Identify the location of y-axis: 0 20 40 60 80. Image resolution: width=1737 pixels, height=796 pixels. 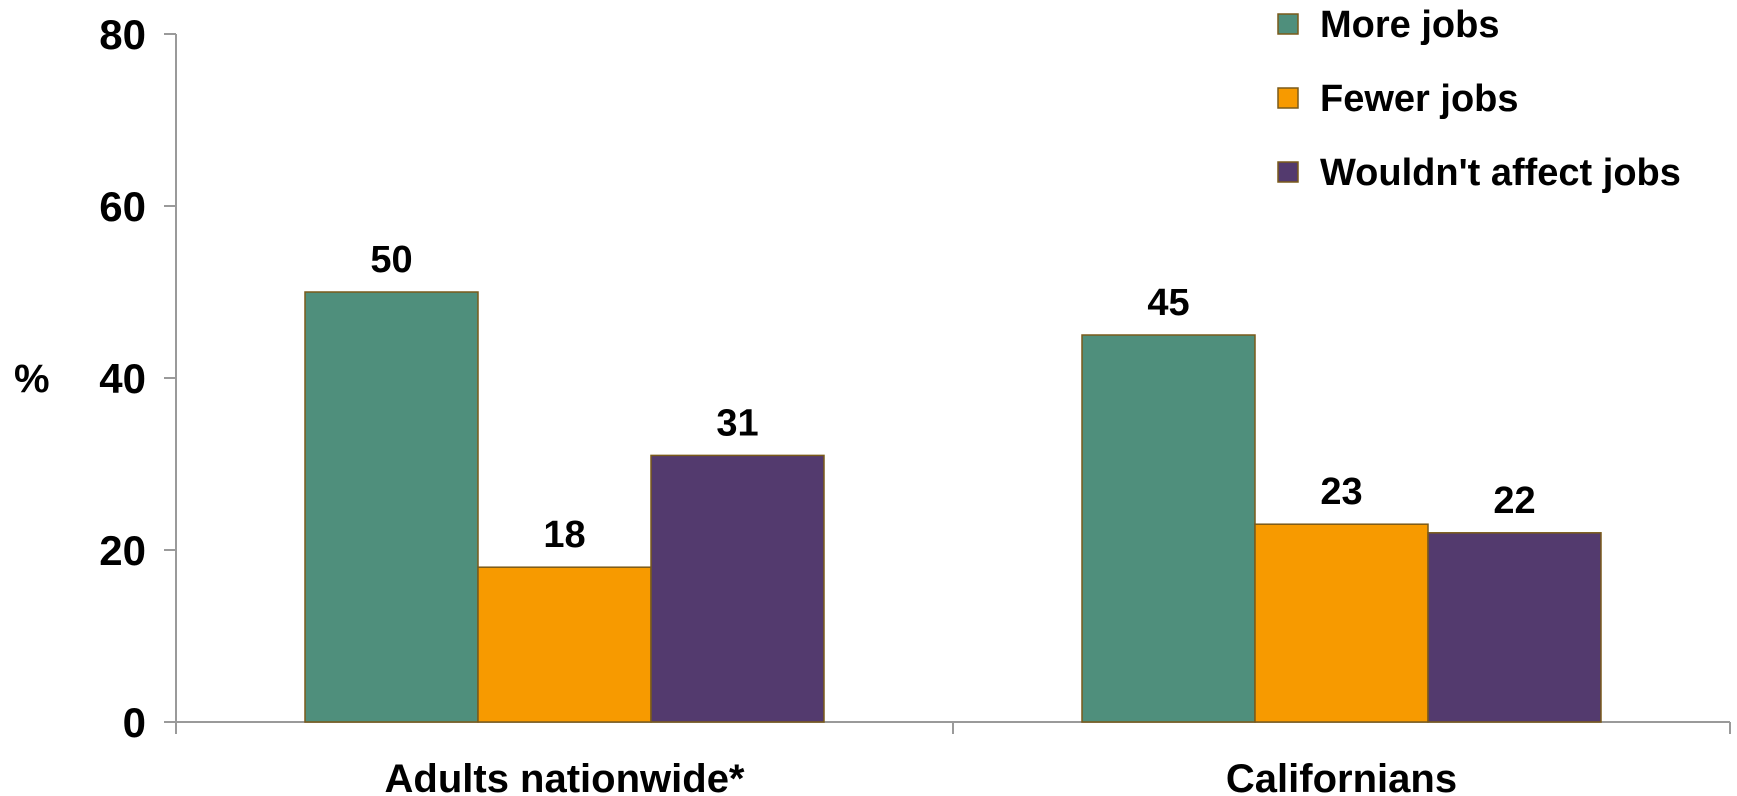
(138, 378).